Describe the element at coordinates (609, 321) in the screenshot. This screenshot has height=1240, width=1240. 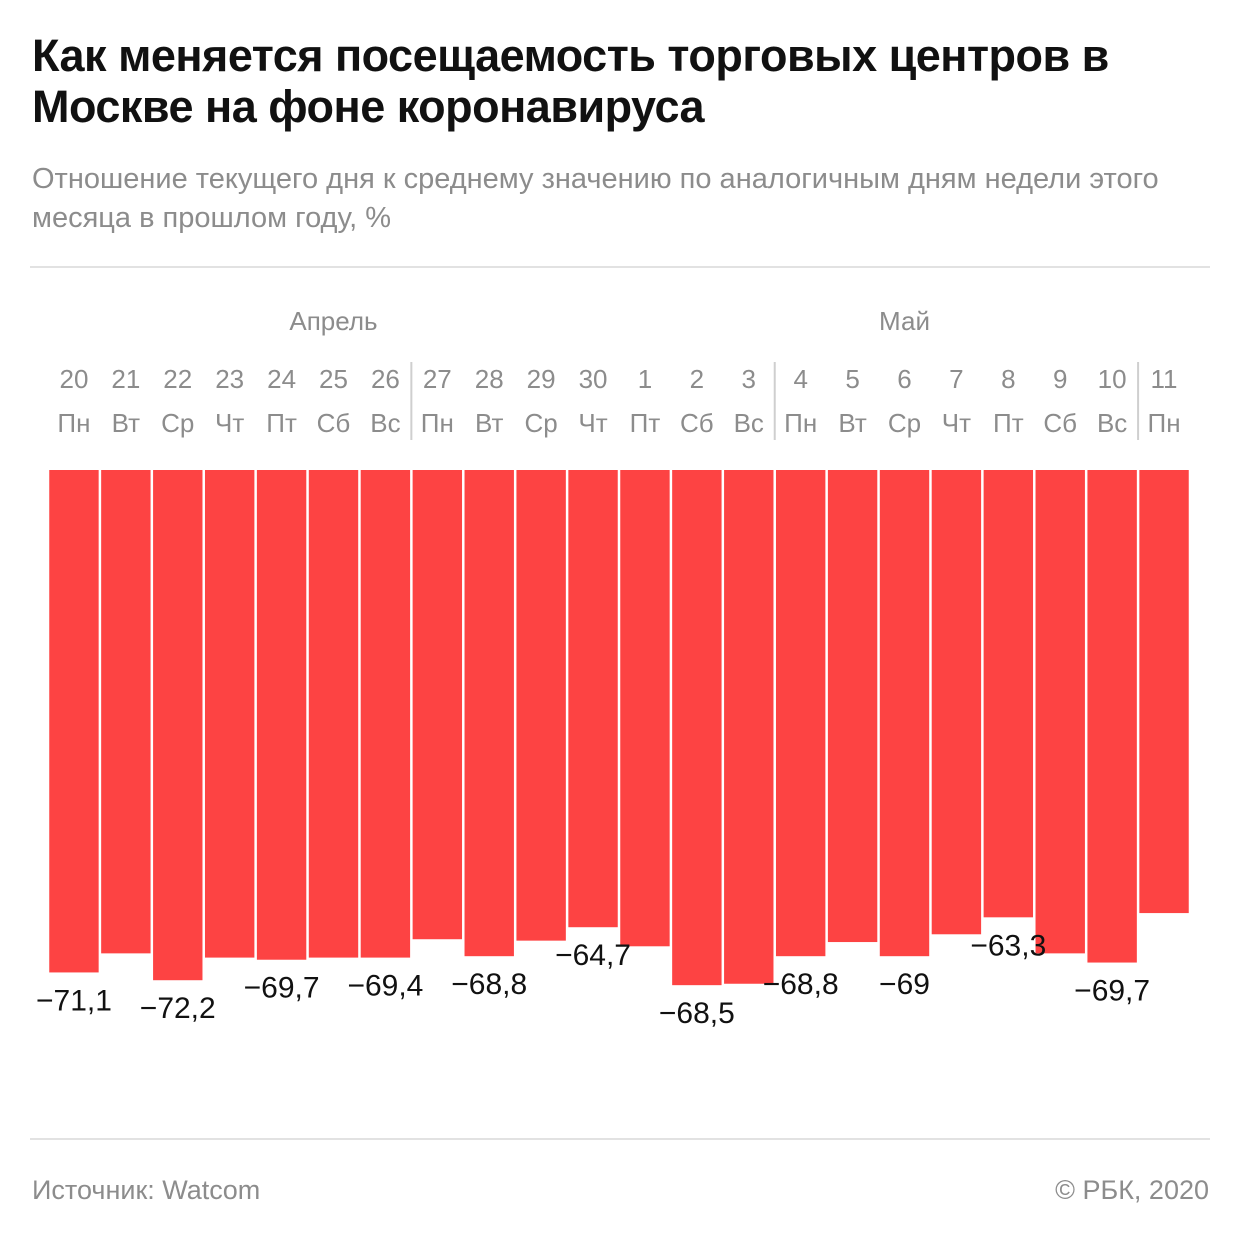
I see `month-labels: Апрель Май` at that location.